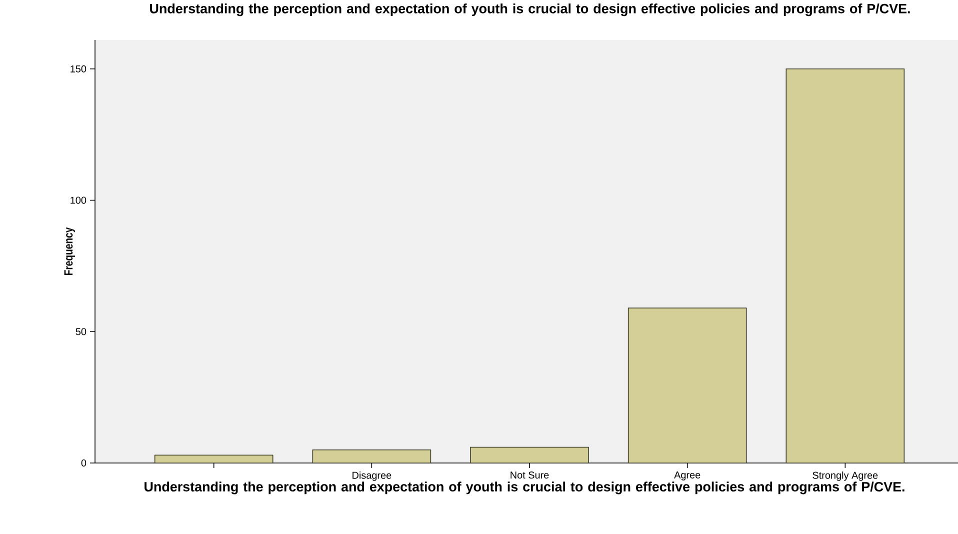 This screenshot has width=958, height=534. What do you see at coordinates (83, 463) in the screenshot?
I see `y-tick-label: 0` at bounding box center [83, 463].